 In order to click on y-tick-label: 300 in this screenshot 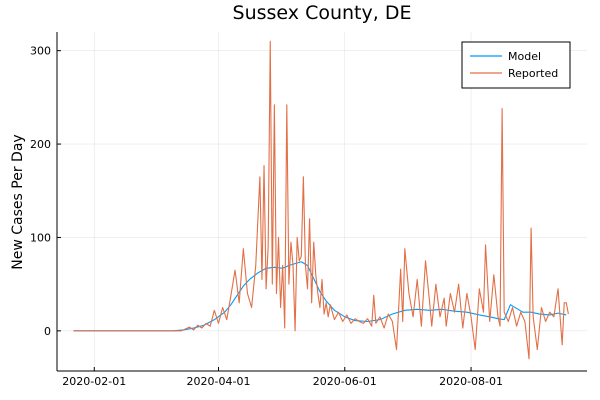, I will do `click(40, 51)`.